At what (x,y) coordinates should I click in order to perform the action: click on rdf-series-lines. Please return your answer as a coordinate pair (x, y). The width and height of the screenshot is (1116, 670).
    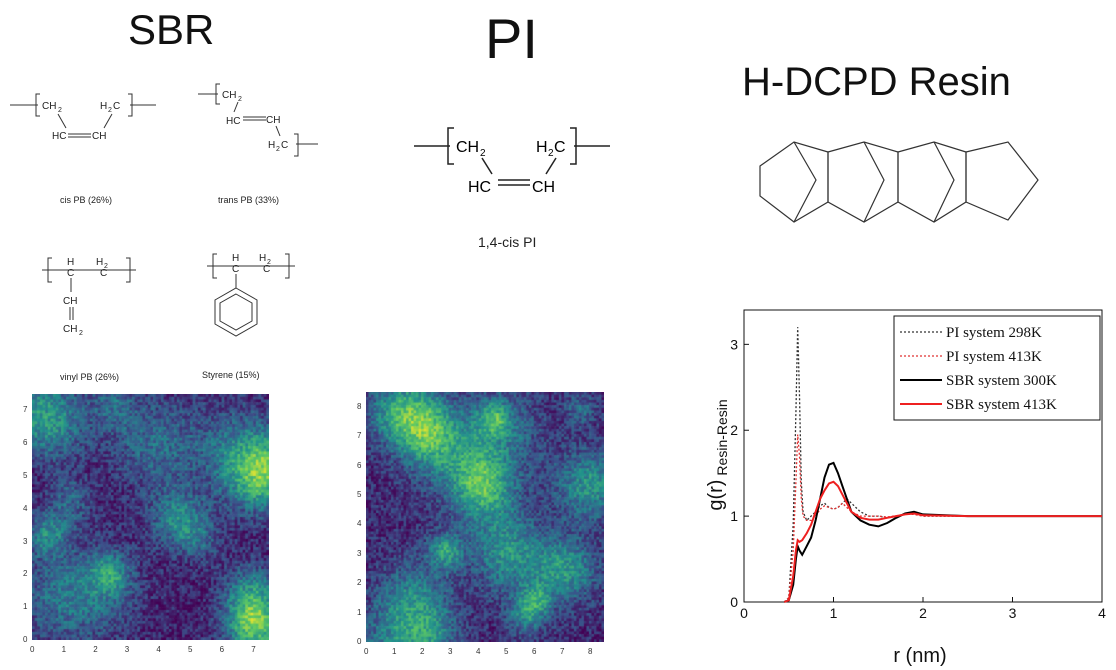
    Looking at the image, I should click on (942, 465).